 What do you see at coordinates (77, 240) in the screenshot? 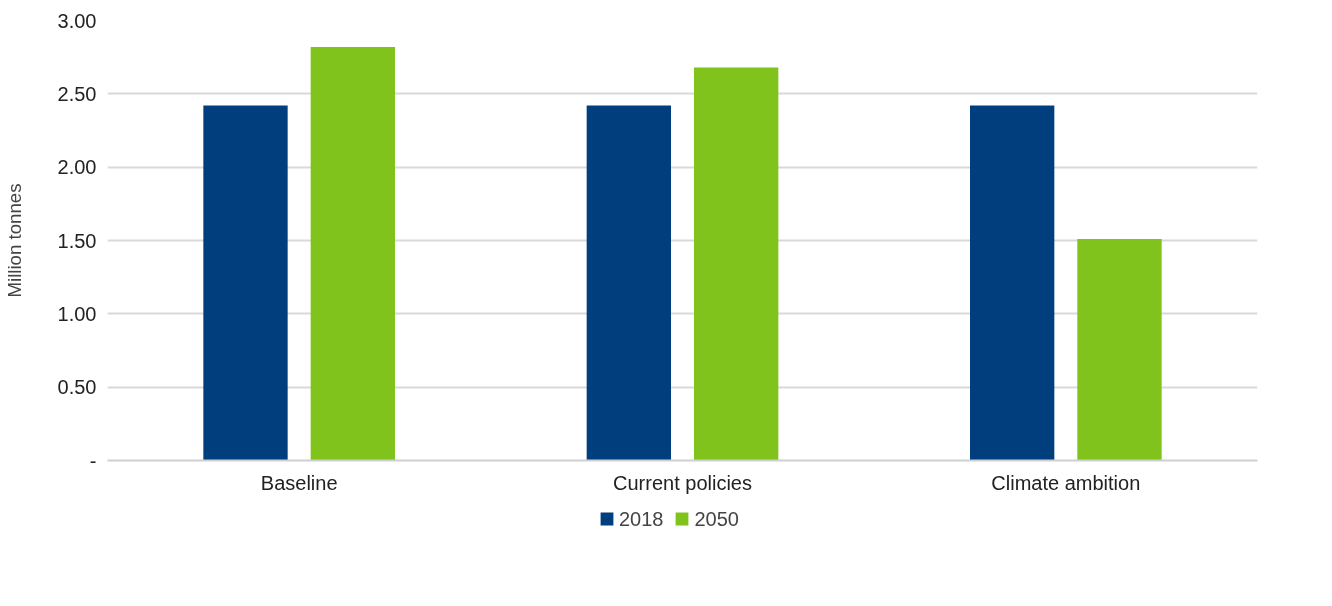
I see `y-tick-label: 1.50` at bounding box center [77, 240].